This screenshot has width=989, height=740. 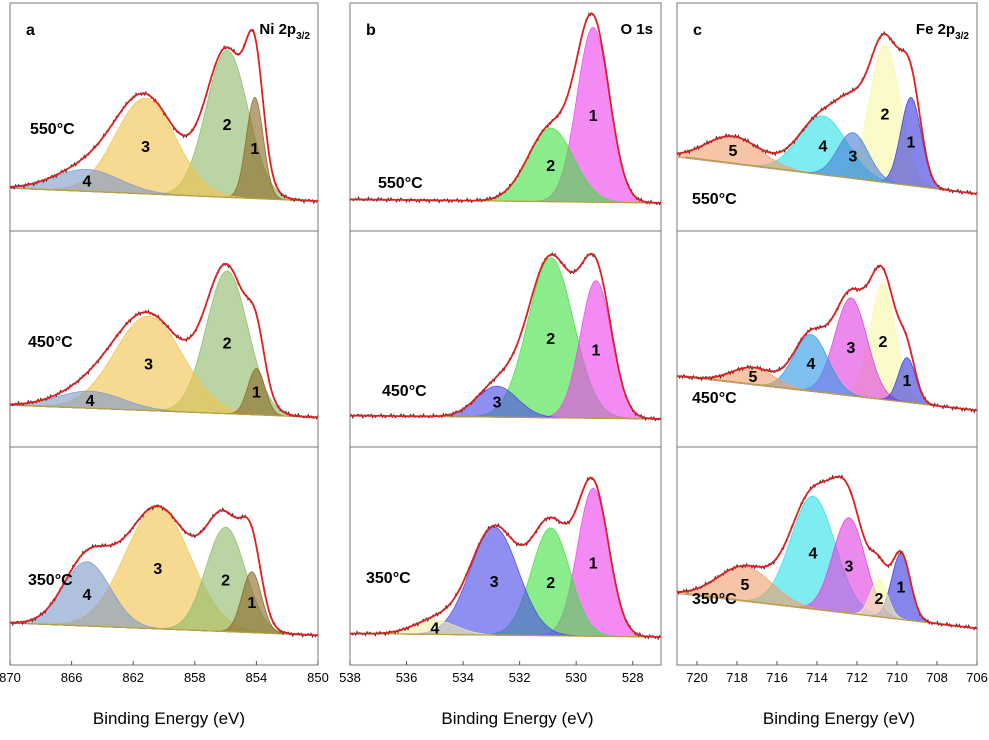 What do you see at coordinates (697, 30) in the screenshot?
I see `panel-letter: c` at bounding box center [697, 30].